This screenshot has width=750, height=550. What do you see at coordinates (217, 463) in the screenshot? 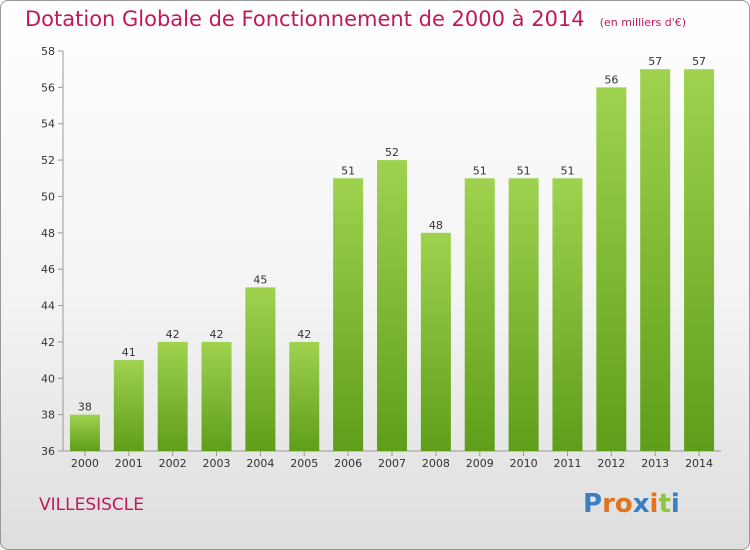
I see `x-tick-label: 2003` at bounding box center [217, 463].